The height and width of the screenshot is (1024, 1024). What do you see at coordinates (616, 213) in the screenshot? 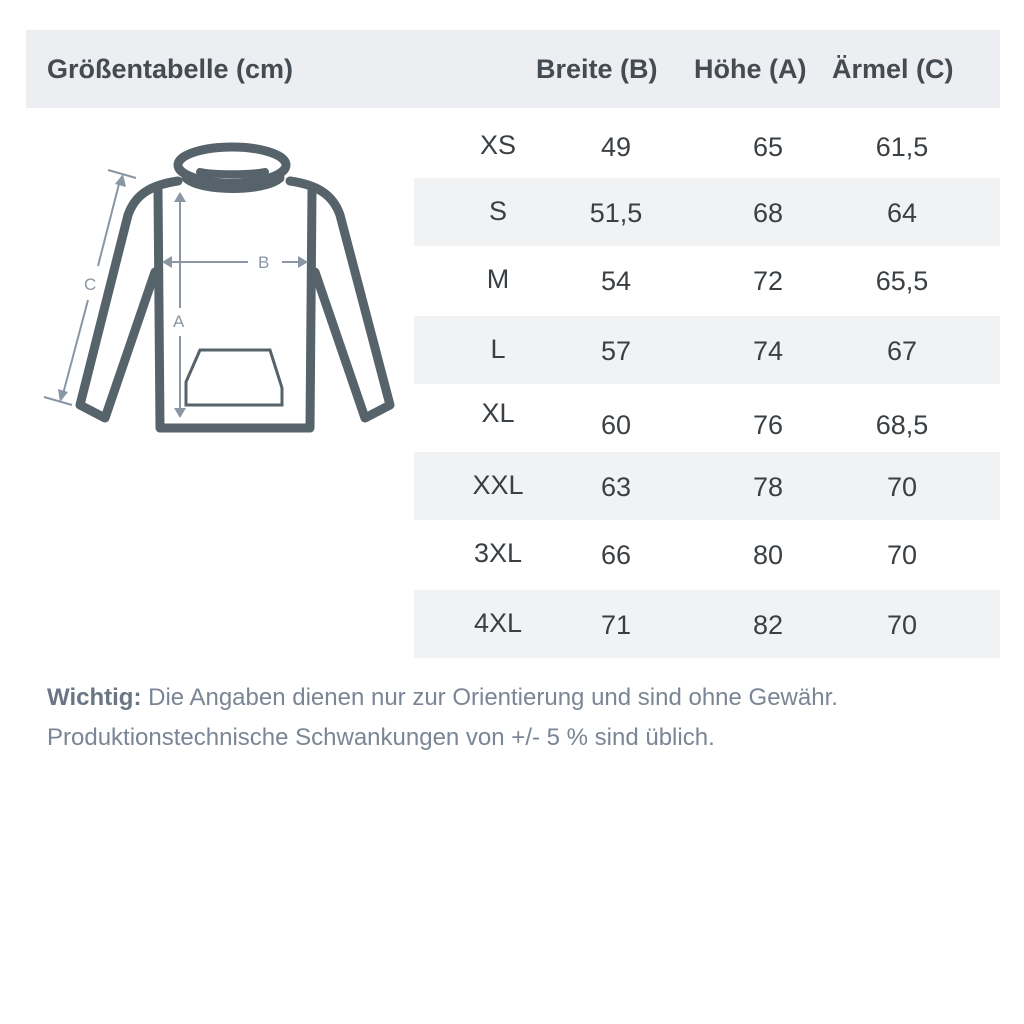
I see `cell-b: 51,5` at bounding box center [616, 213].